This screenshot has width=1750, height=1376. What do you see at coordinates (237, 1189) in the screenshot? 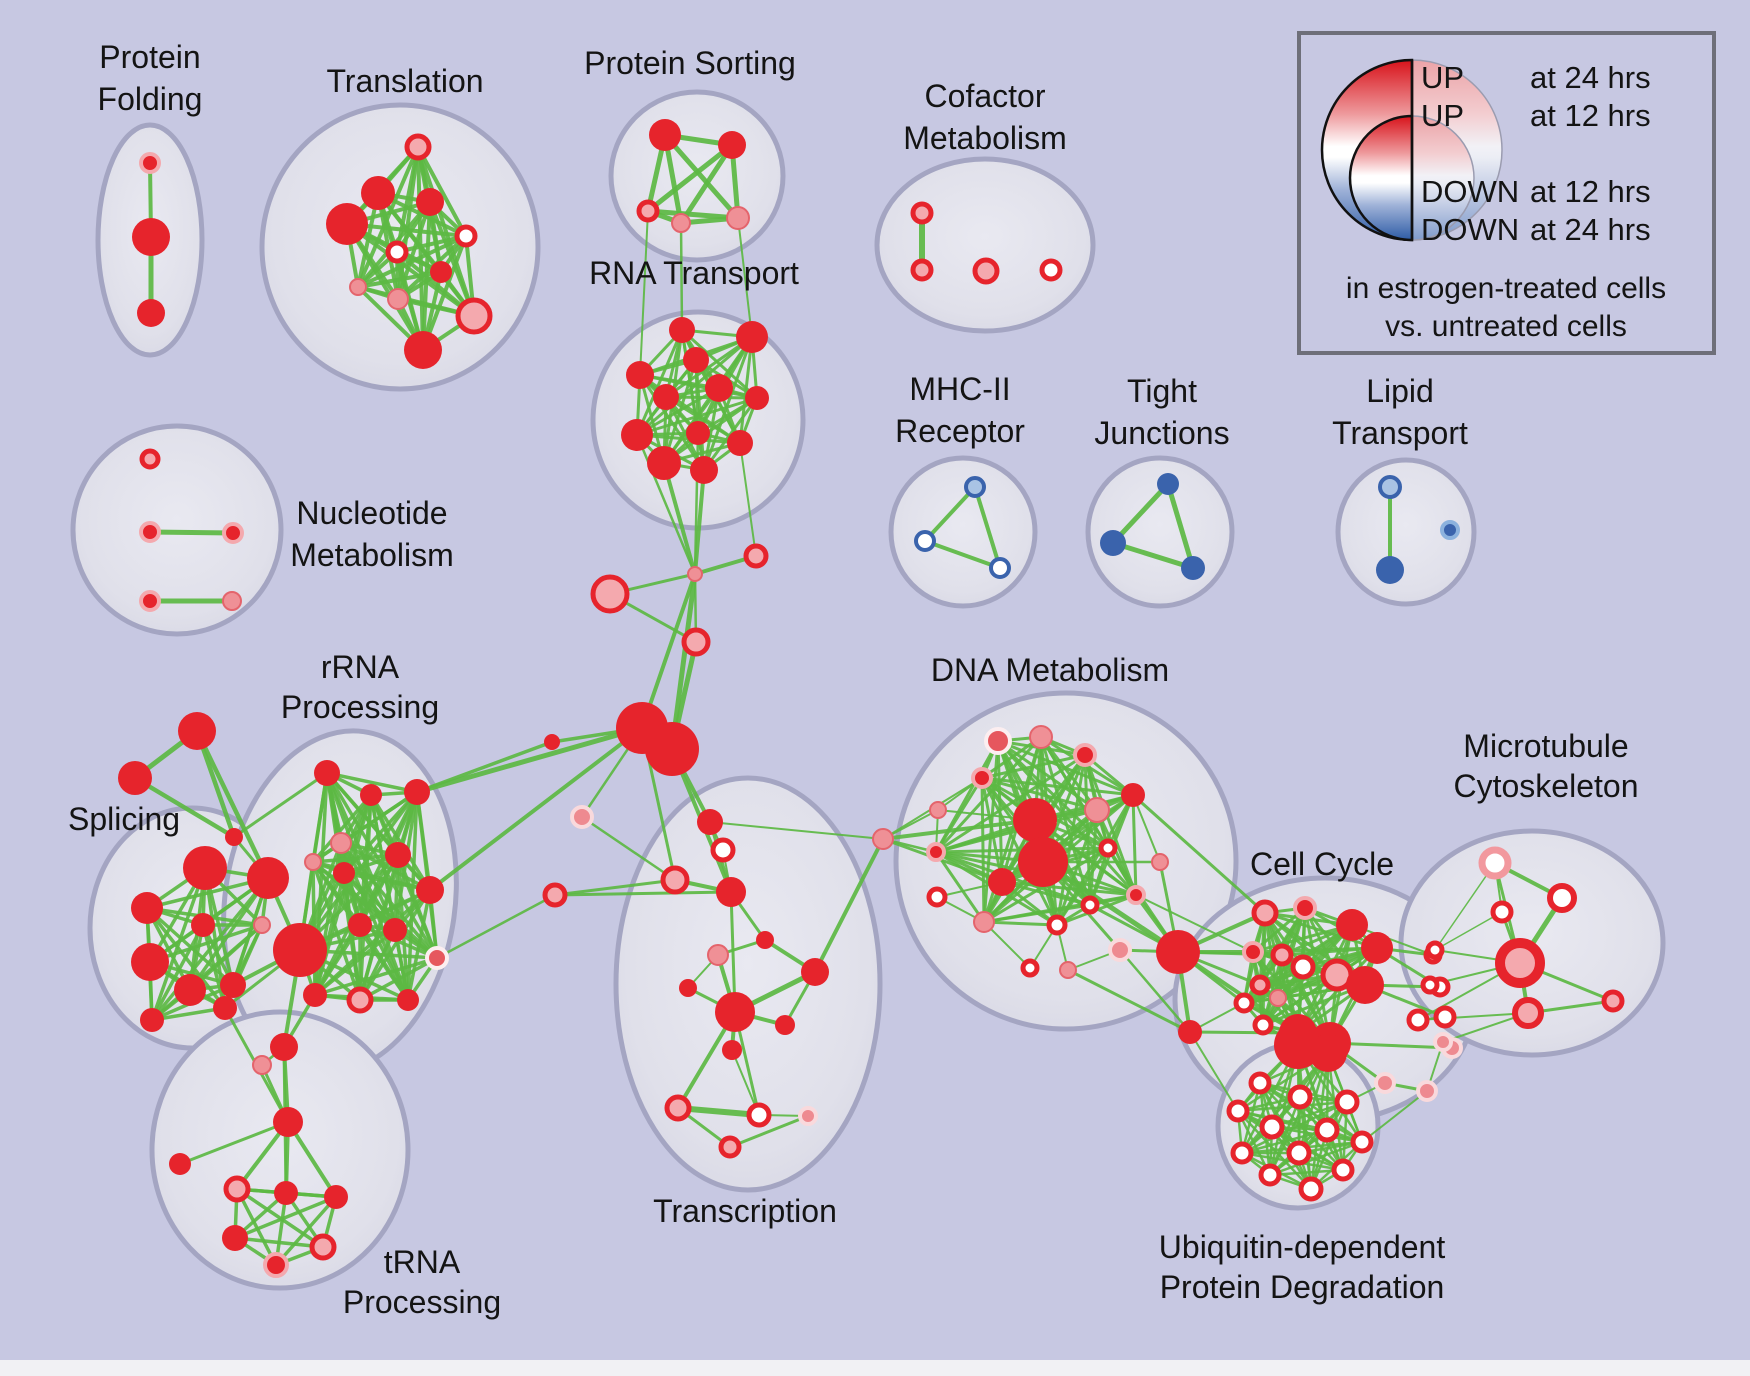
I see `node-tn3` at bounding box center [237, 1189].